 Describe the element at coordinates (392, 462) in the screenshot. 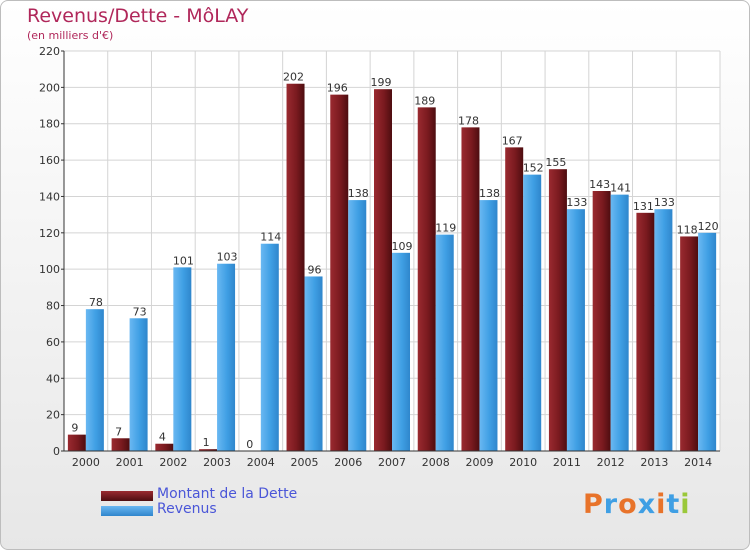

I see `x-tick-label: 2007` at that location.